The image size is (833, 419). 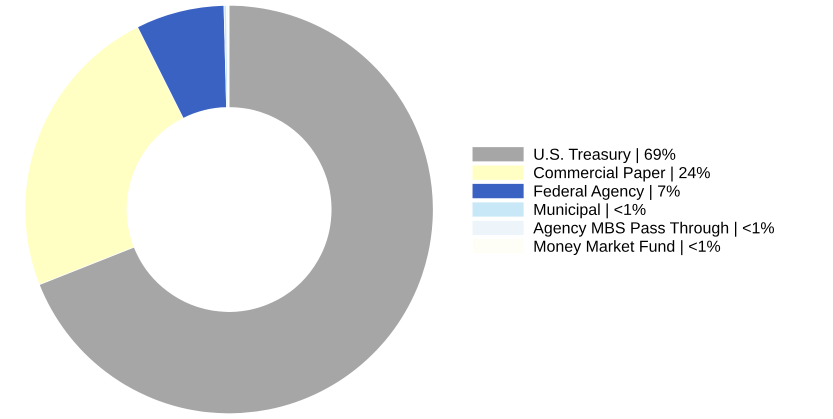 I want to click on legend-label: Agency MBS Pass Through | <1%, so click(x=653, y=229).